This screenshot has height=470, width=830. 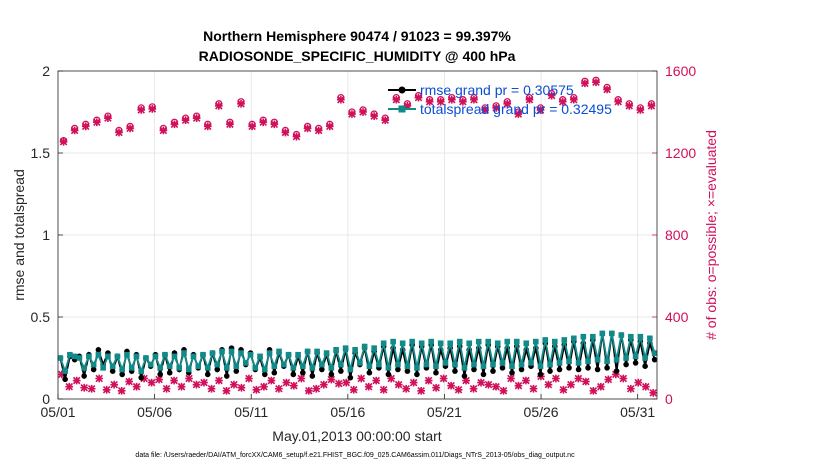 I want to click on left-y-tick-label: 1.5, so click(x=41, y=153).